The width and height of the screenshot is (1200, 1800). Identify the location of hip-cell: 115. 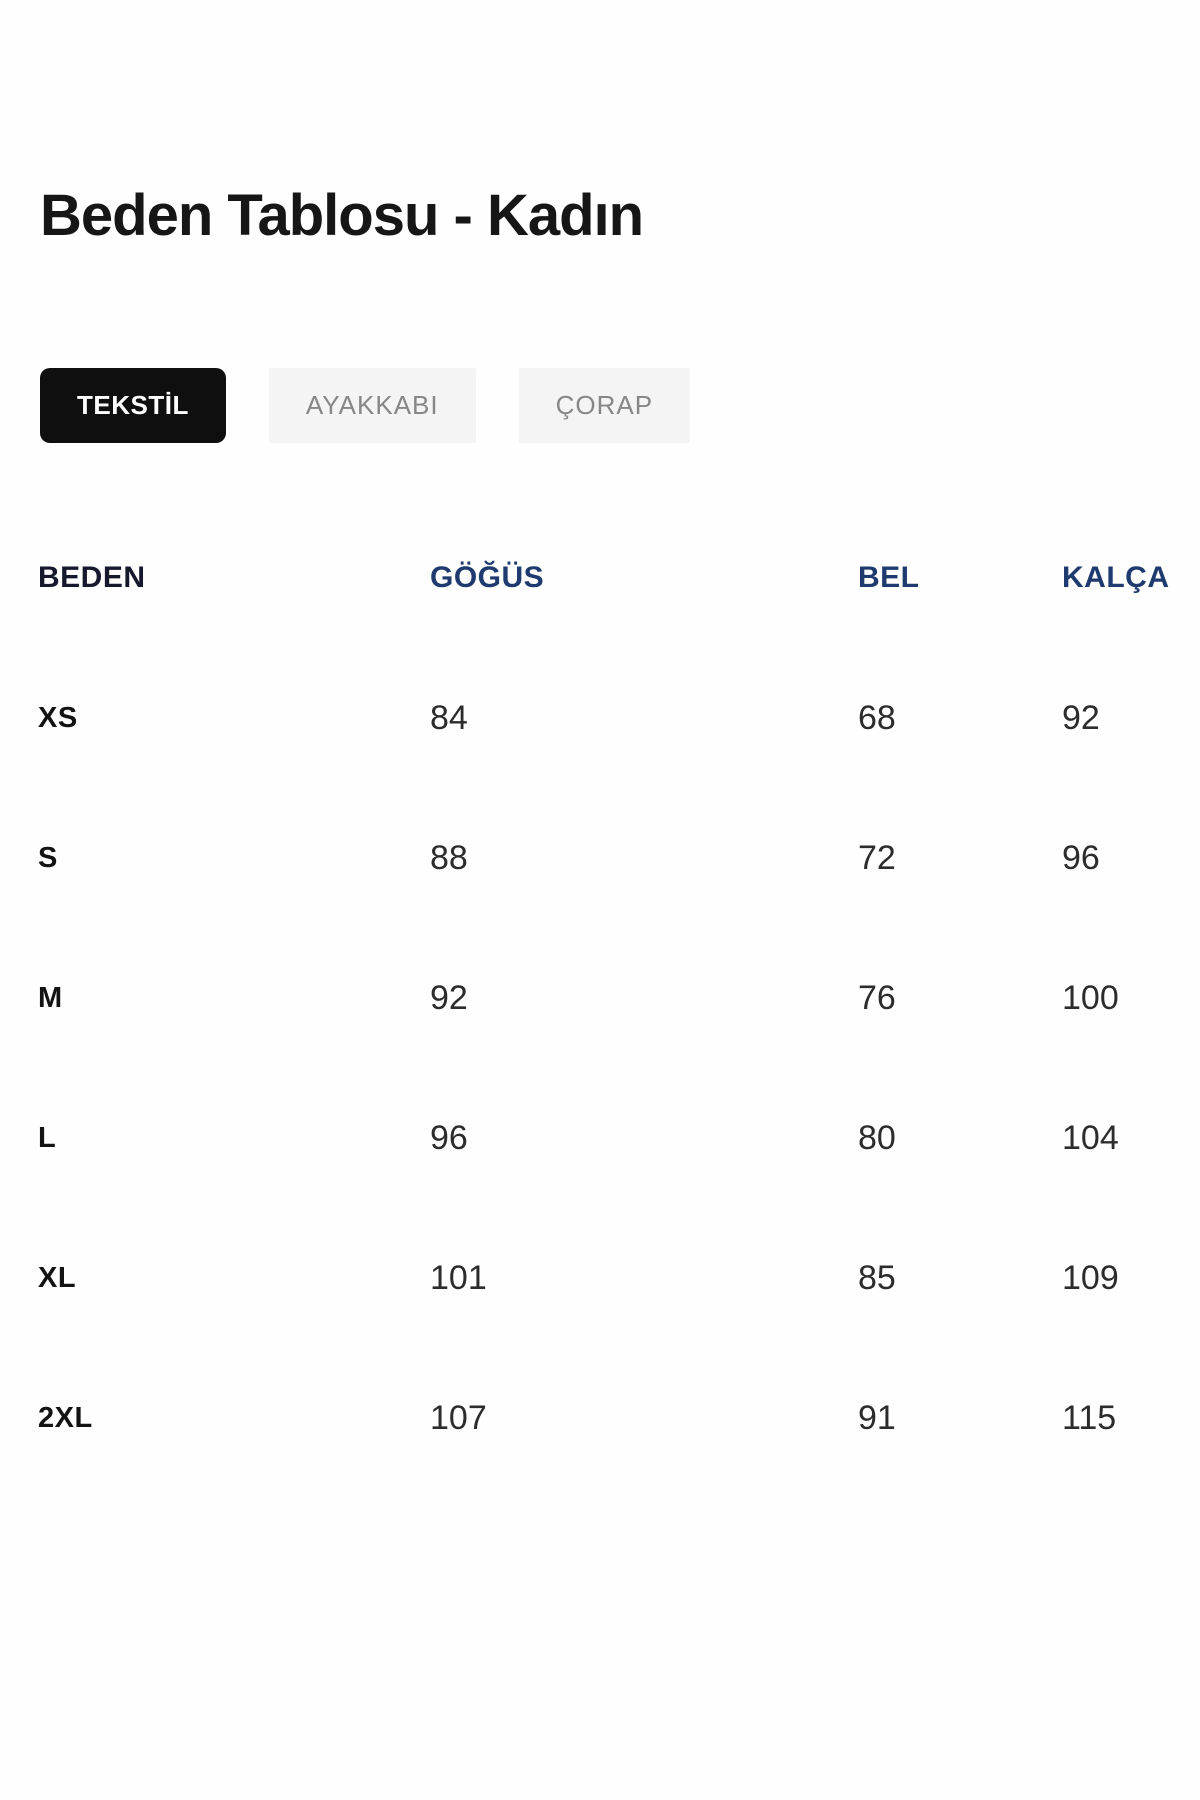
(1089, 1417).